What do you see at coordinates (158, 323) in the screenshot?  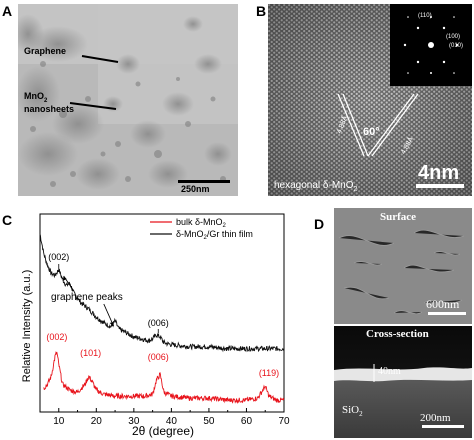 I see `peak-label-black-006: (006)` at bounding box center [158, 323].